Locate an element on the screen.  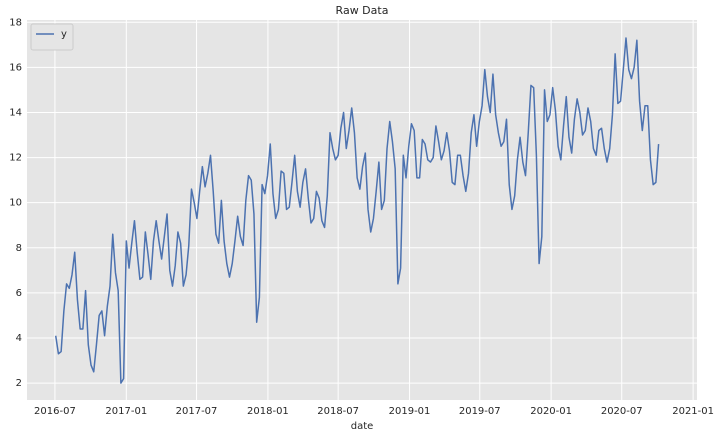
chart-title: Raw Data is located at coordinates (362, 10).